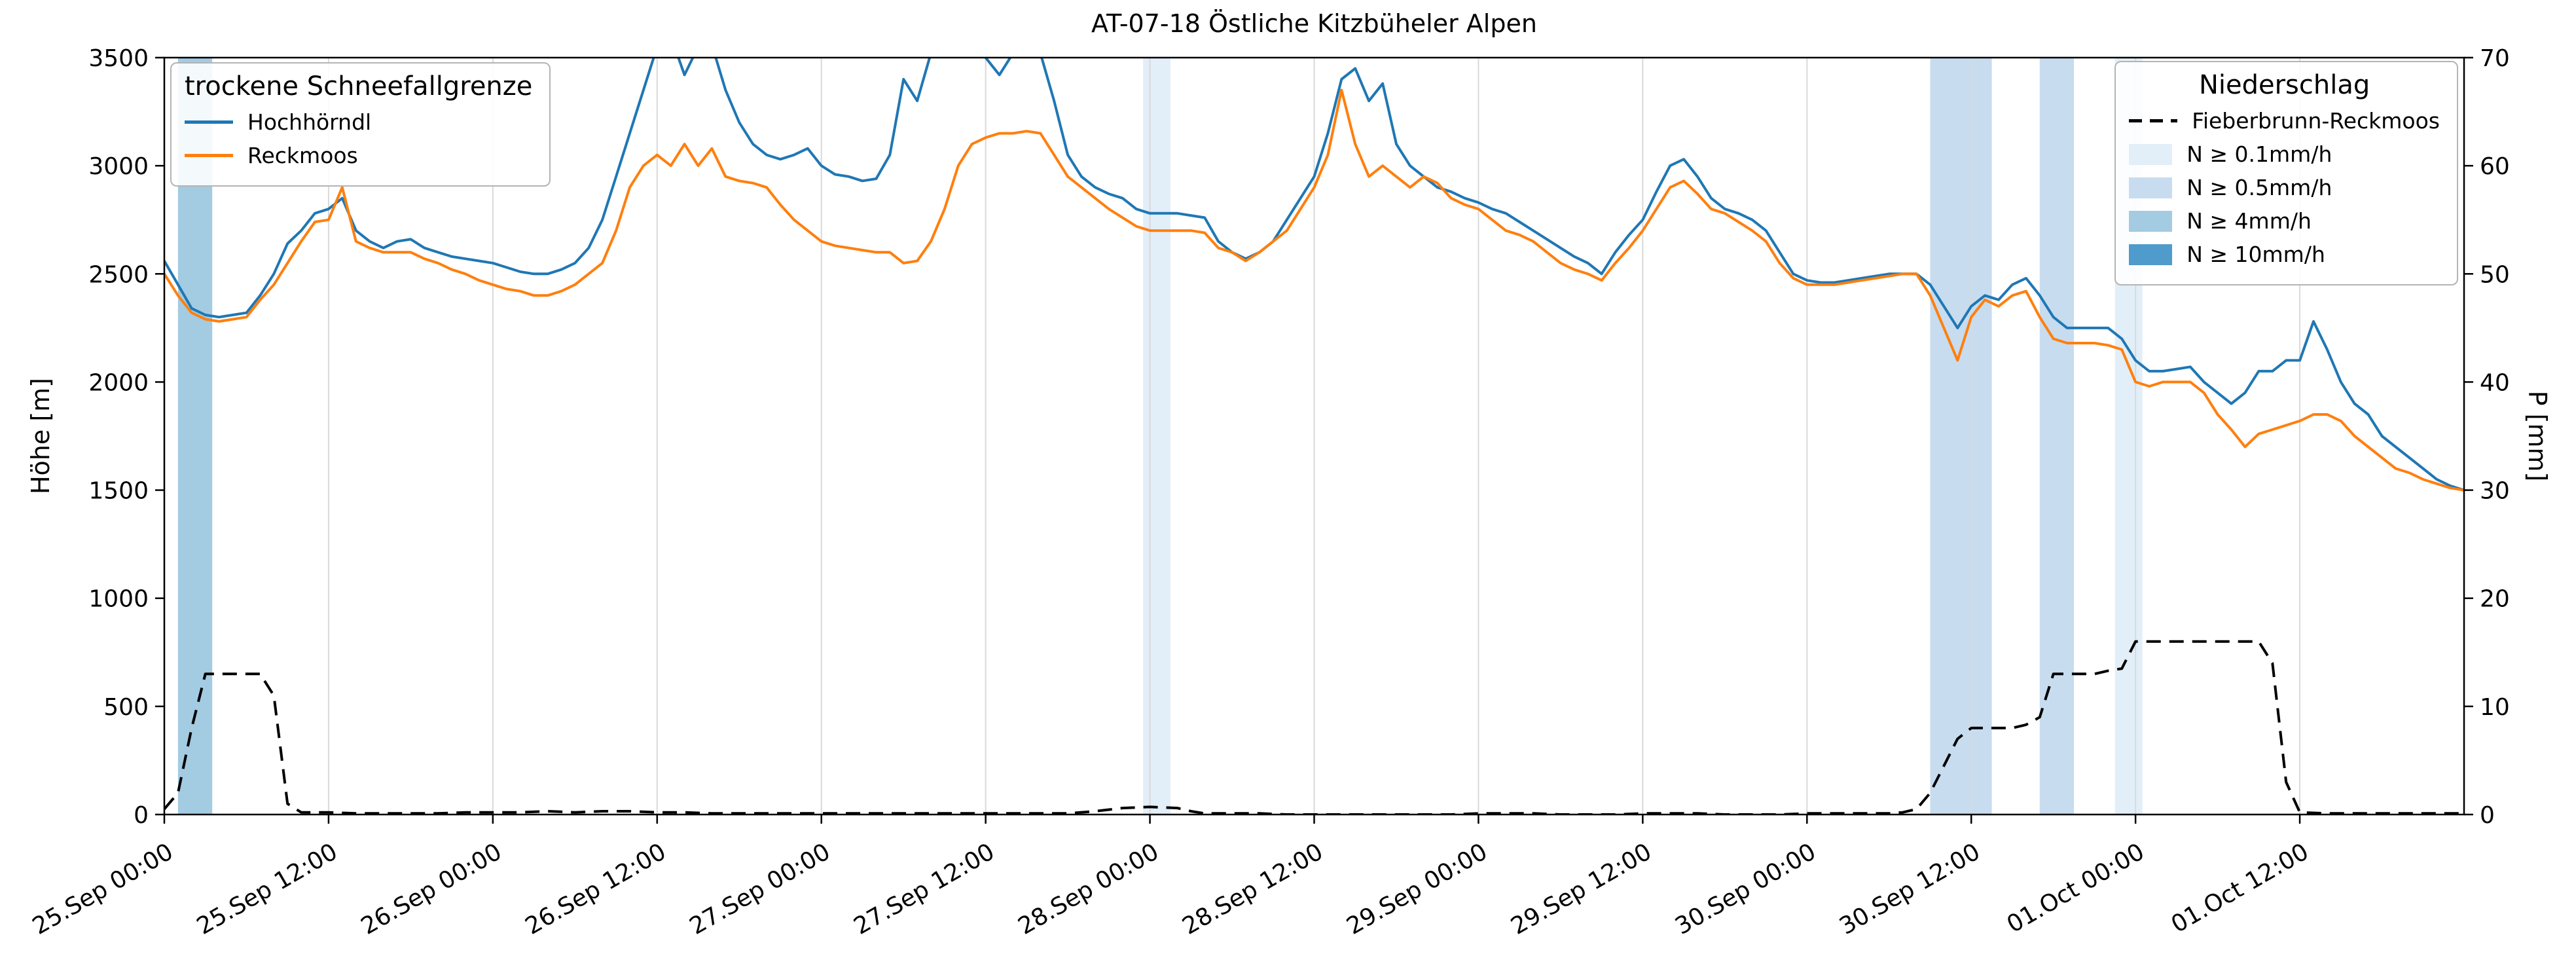 The height and width of the screenshot is (971, 2576). I want to click on y-left-tick-label: 1000, so click(118, 599).